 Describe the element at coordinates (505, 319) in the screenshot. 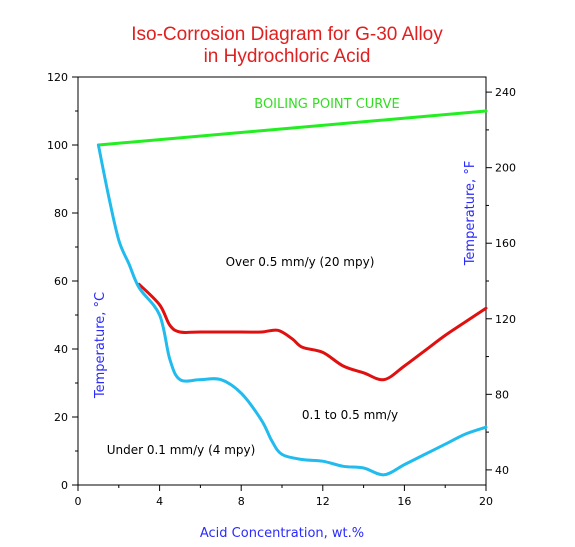

I see `y-right-tick-label: 120` at that location.